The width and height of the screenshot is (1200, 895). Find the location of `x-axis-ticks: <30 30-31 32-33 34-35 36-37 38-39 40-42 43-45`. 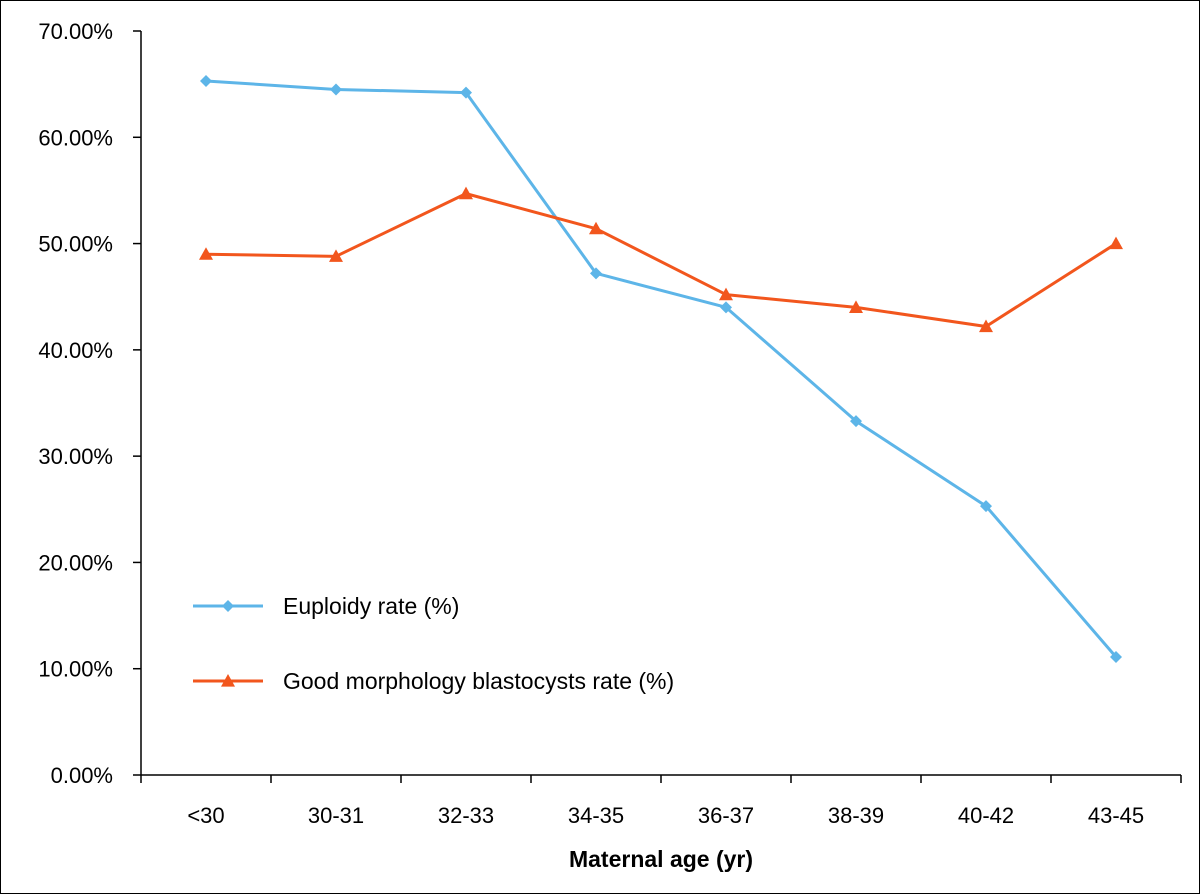

x-axis-ticks: <30 30-31 32-33 34-35 36-37 38-39 40-42 43-45 is located at coordinates (661, 801).